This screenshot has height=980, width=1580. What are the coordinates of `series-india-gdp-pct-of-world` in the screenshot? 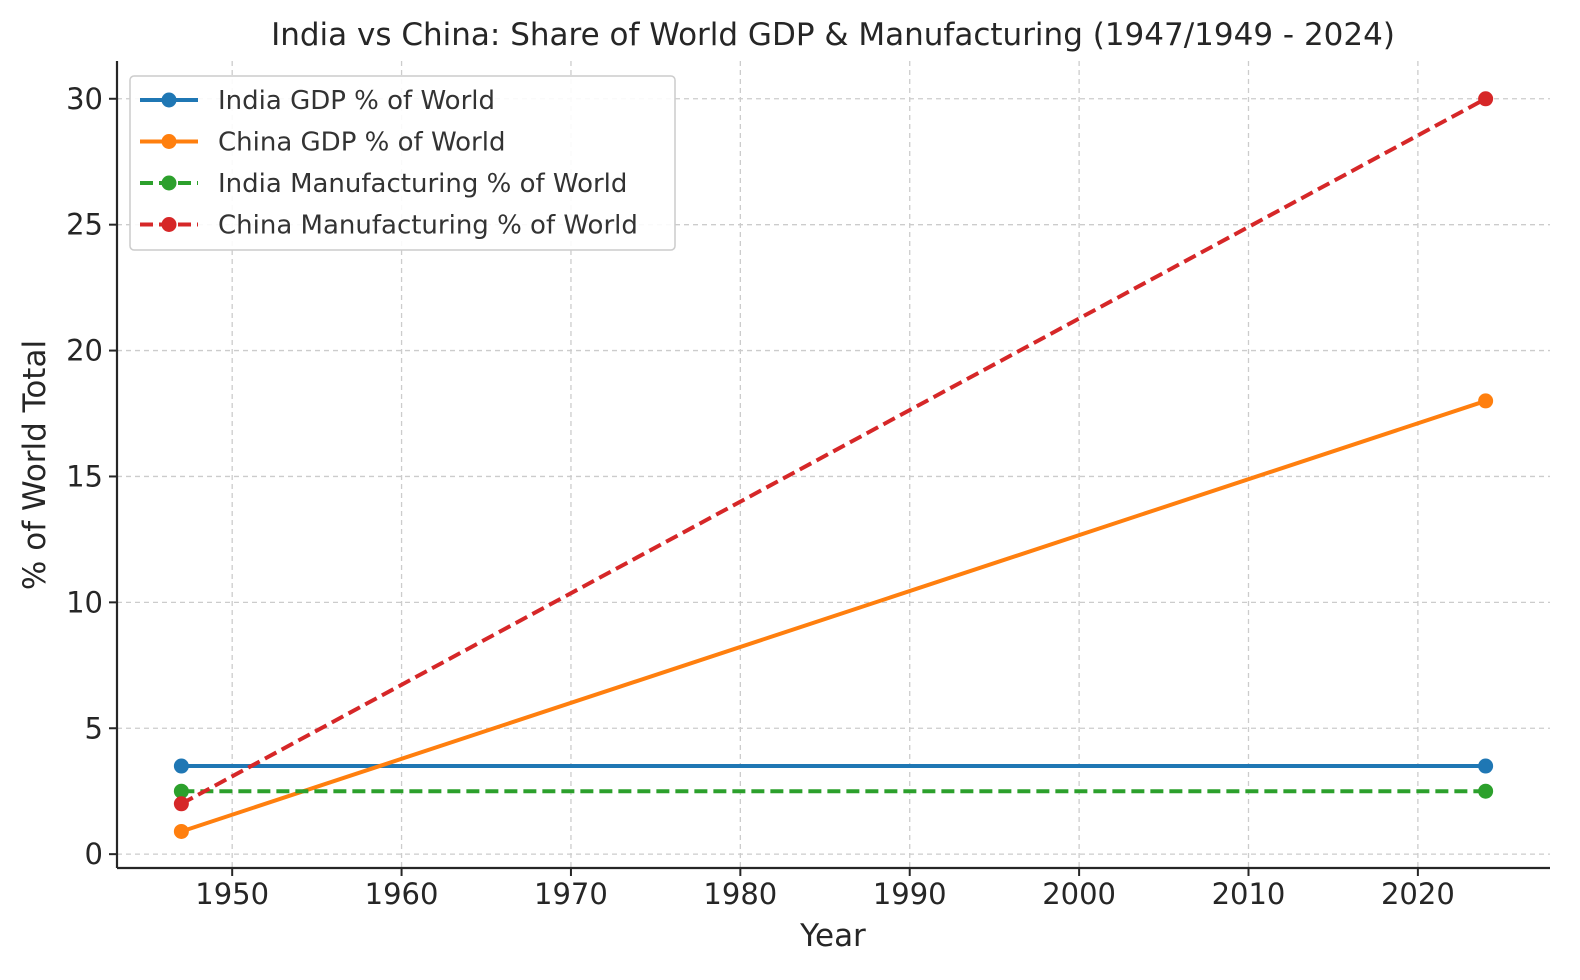 It's located at (833, 766).